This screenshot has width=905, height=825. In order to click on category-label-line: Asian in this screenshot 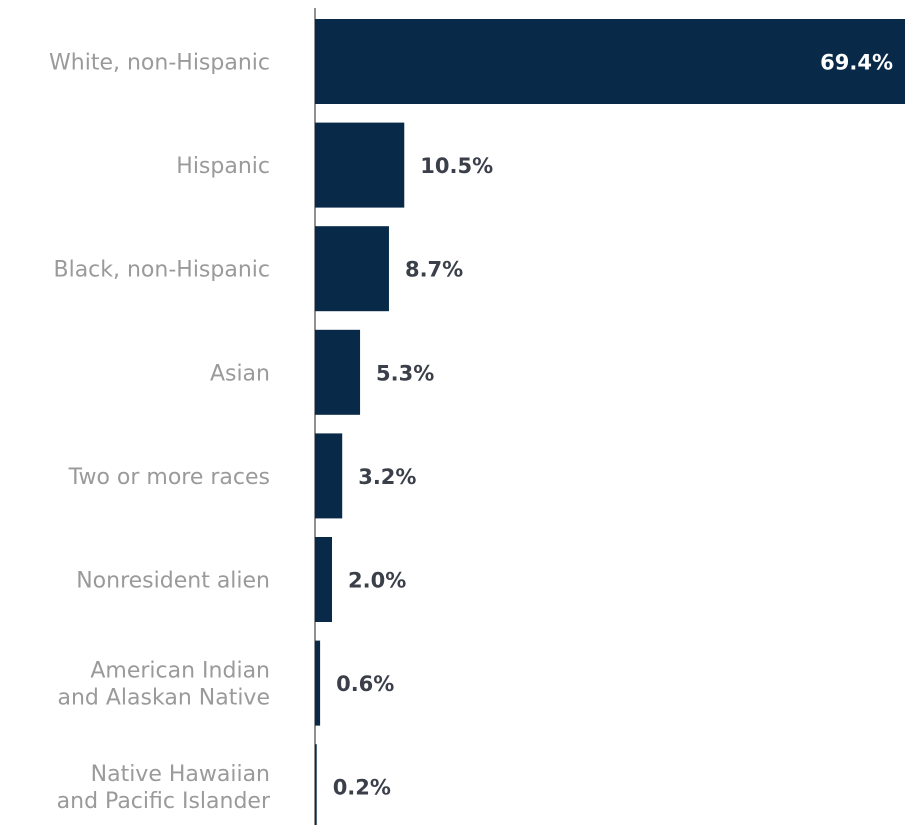, I will do `click(240, 373)`.